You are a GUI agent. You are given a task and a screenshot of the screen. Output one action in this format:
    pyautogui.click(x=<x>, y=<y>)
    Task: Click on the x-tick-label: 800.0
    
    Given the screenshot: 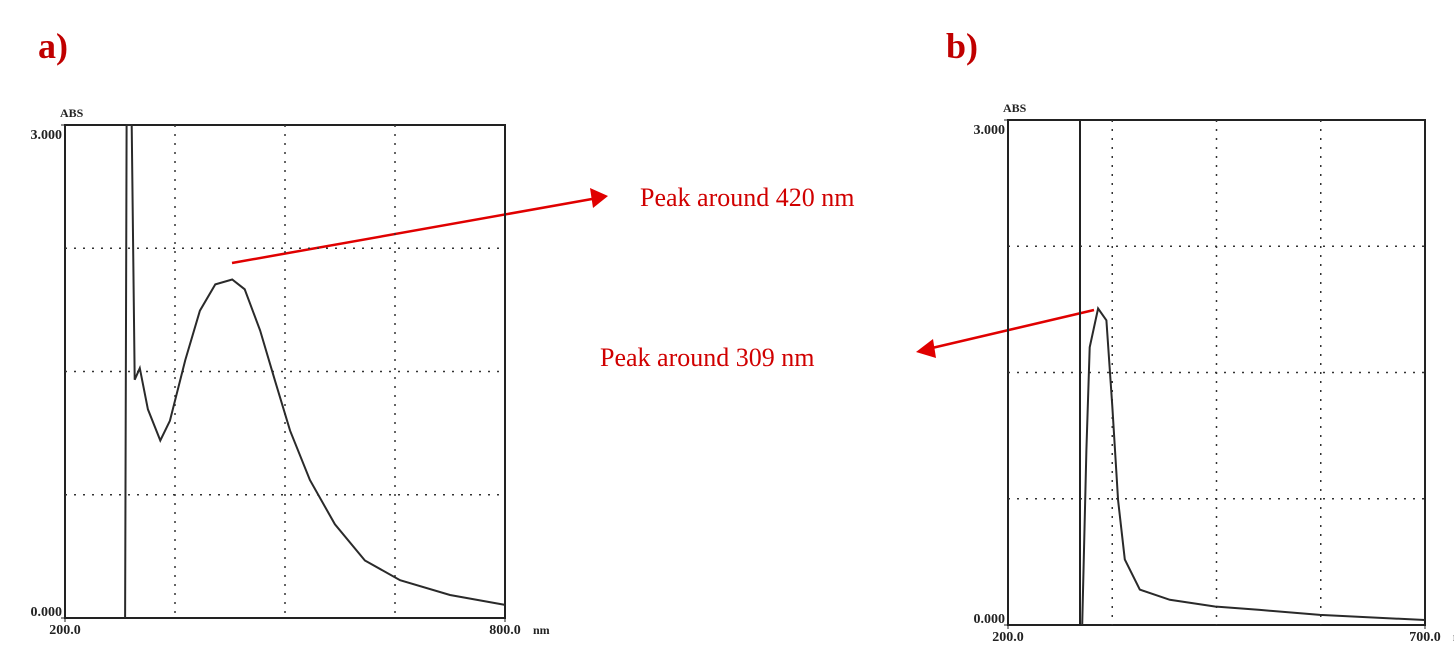 What is the action you would take?
    pyautogui.click(x=505, y=630)
    